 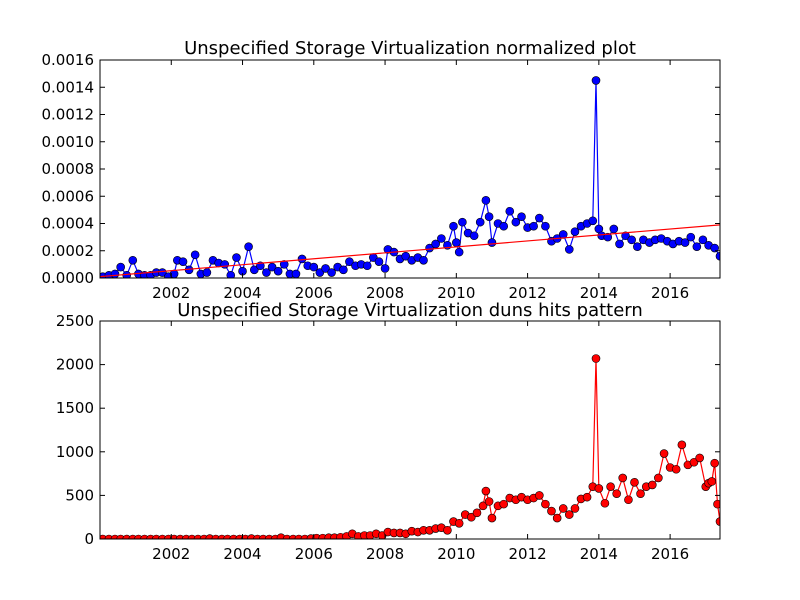 I want to click on bottom-chart-y-tick-label: 1500, so click(x=75, y=408).